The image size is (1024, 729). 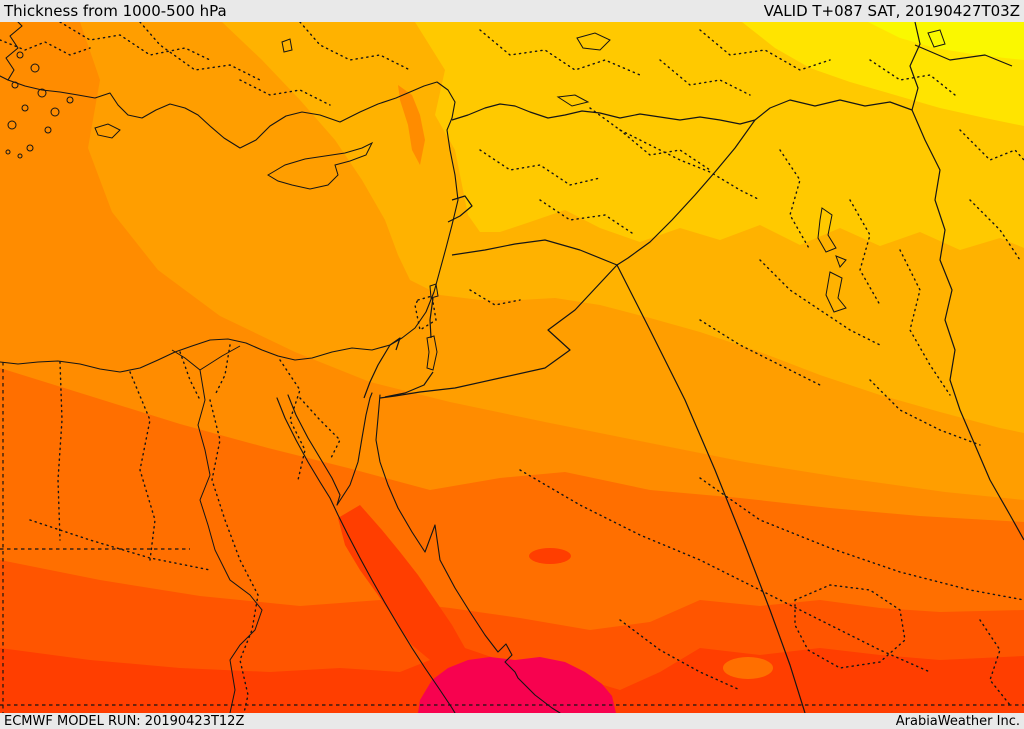 What do you see at coordinates (431, 318) in the screenshot?
I see `jordan-river-line` at bounding box center [431, 318].